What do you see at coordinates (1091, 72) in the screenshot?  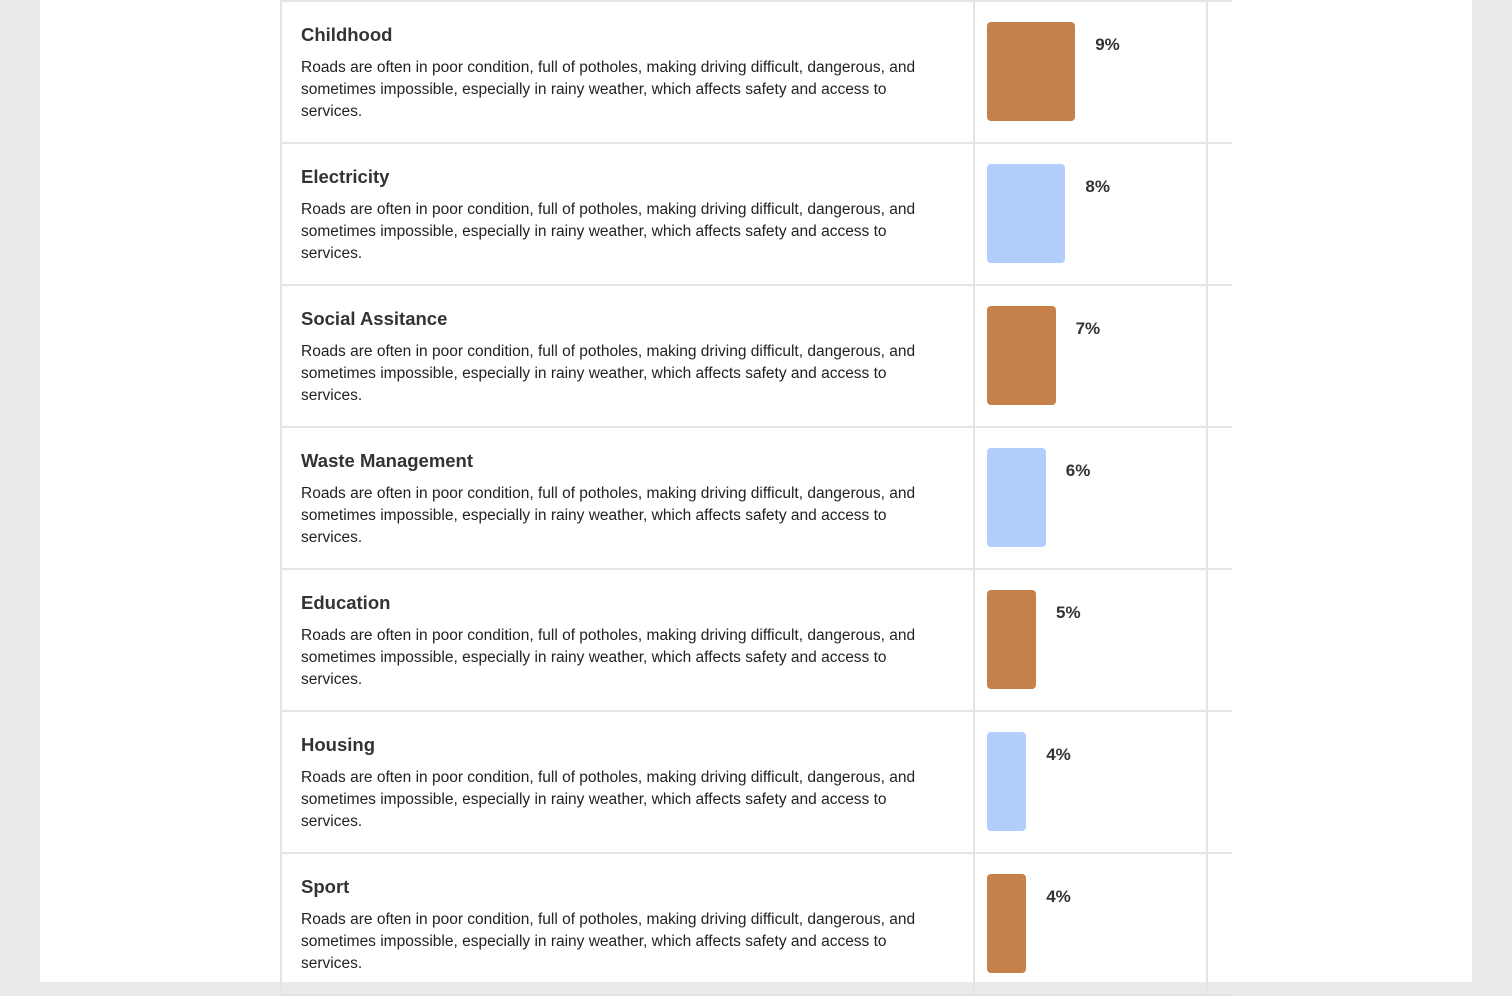 I see `percent-cell: 9%` at bounding box center [1091, 72].